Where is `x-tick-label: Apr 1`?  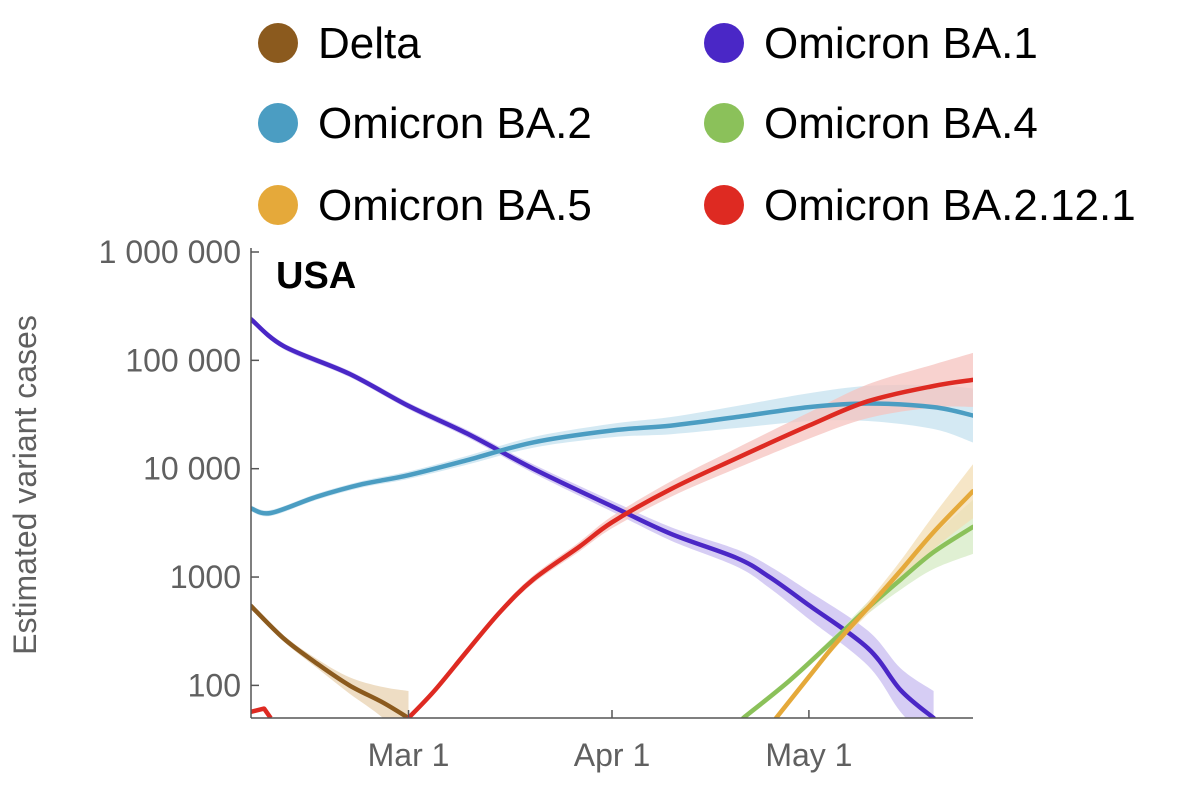
x-tick-label: Apr 1 is located at coordinates (612, 755).